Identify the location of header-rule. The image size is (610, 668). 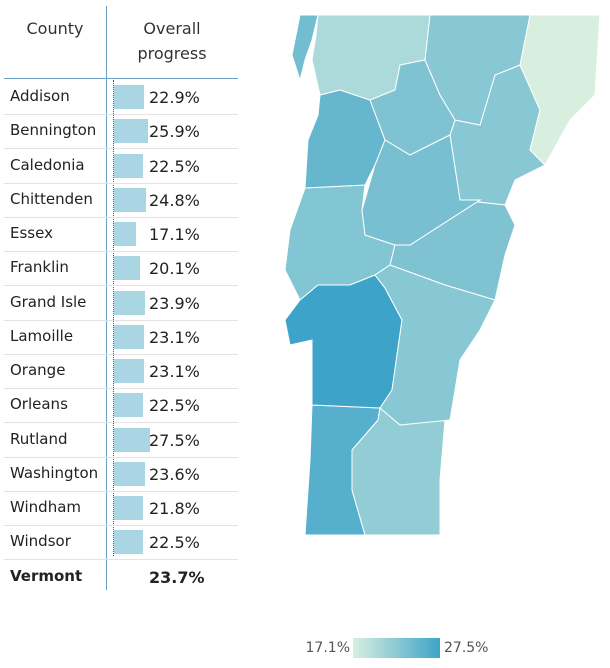
(121, 78).